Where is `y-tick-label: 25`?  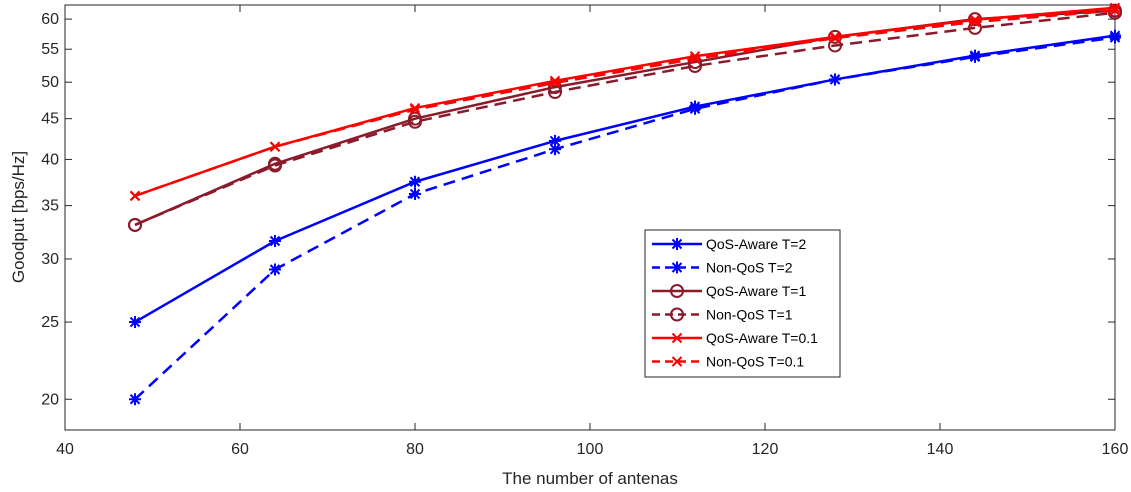
y-tick-label: 25 is located at coordinates (50, 322).